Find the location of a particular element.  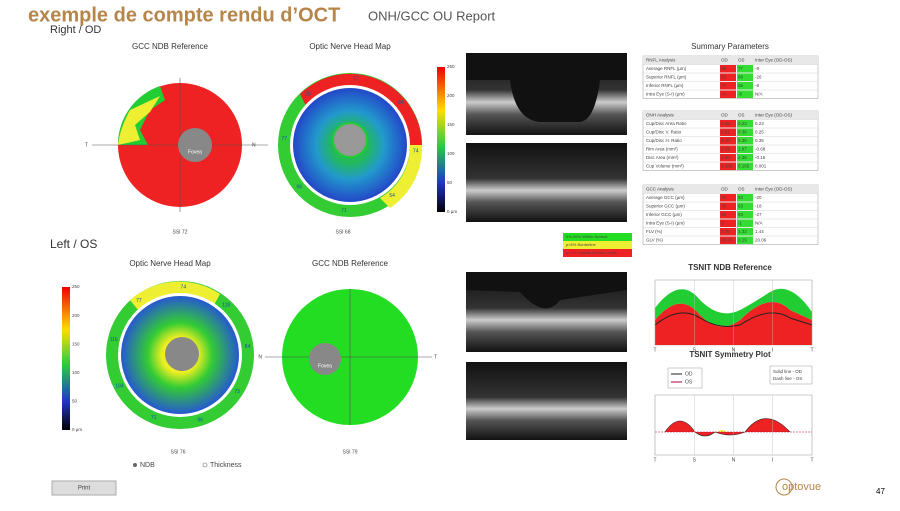

oct-layer is located at coordinates (546, 87).